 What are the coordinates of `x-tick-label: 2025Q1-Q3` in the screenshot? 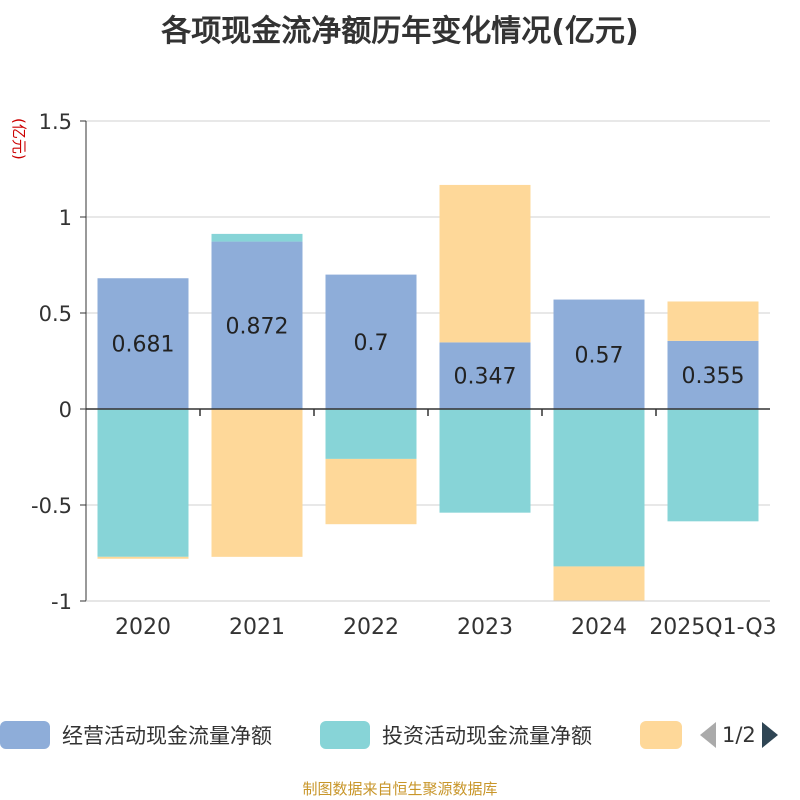 It's located at (712, 627).